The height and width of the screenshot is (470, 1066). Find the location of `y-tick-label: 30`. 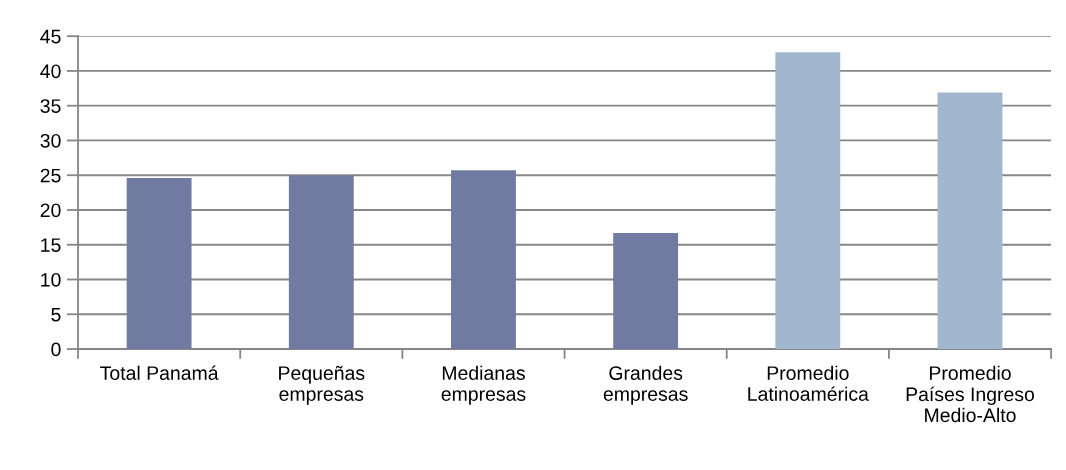

y-tick-label: 30 is located at coordinates (50, 140).